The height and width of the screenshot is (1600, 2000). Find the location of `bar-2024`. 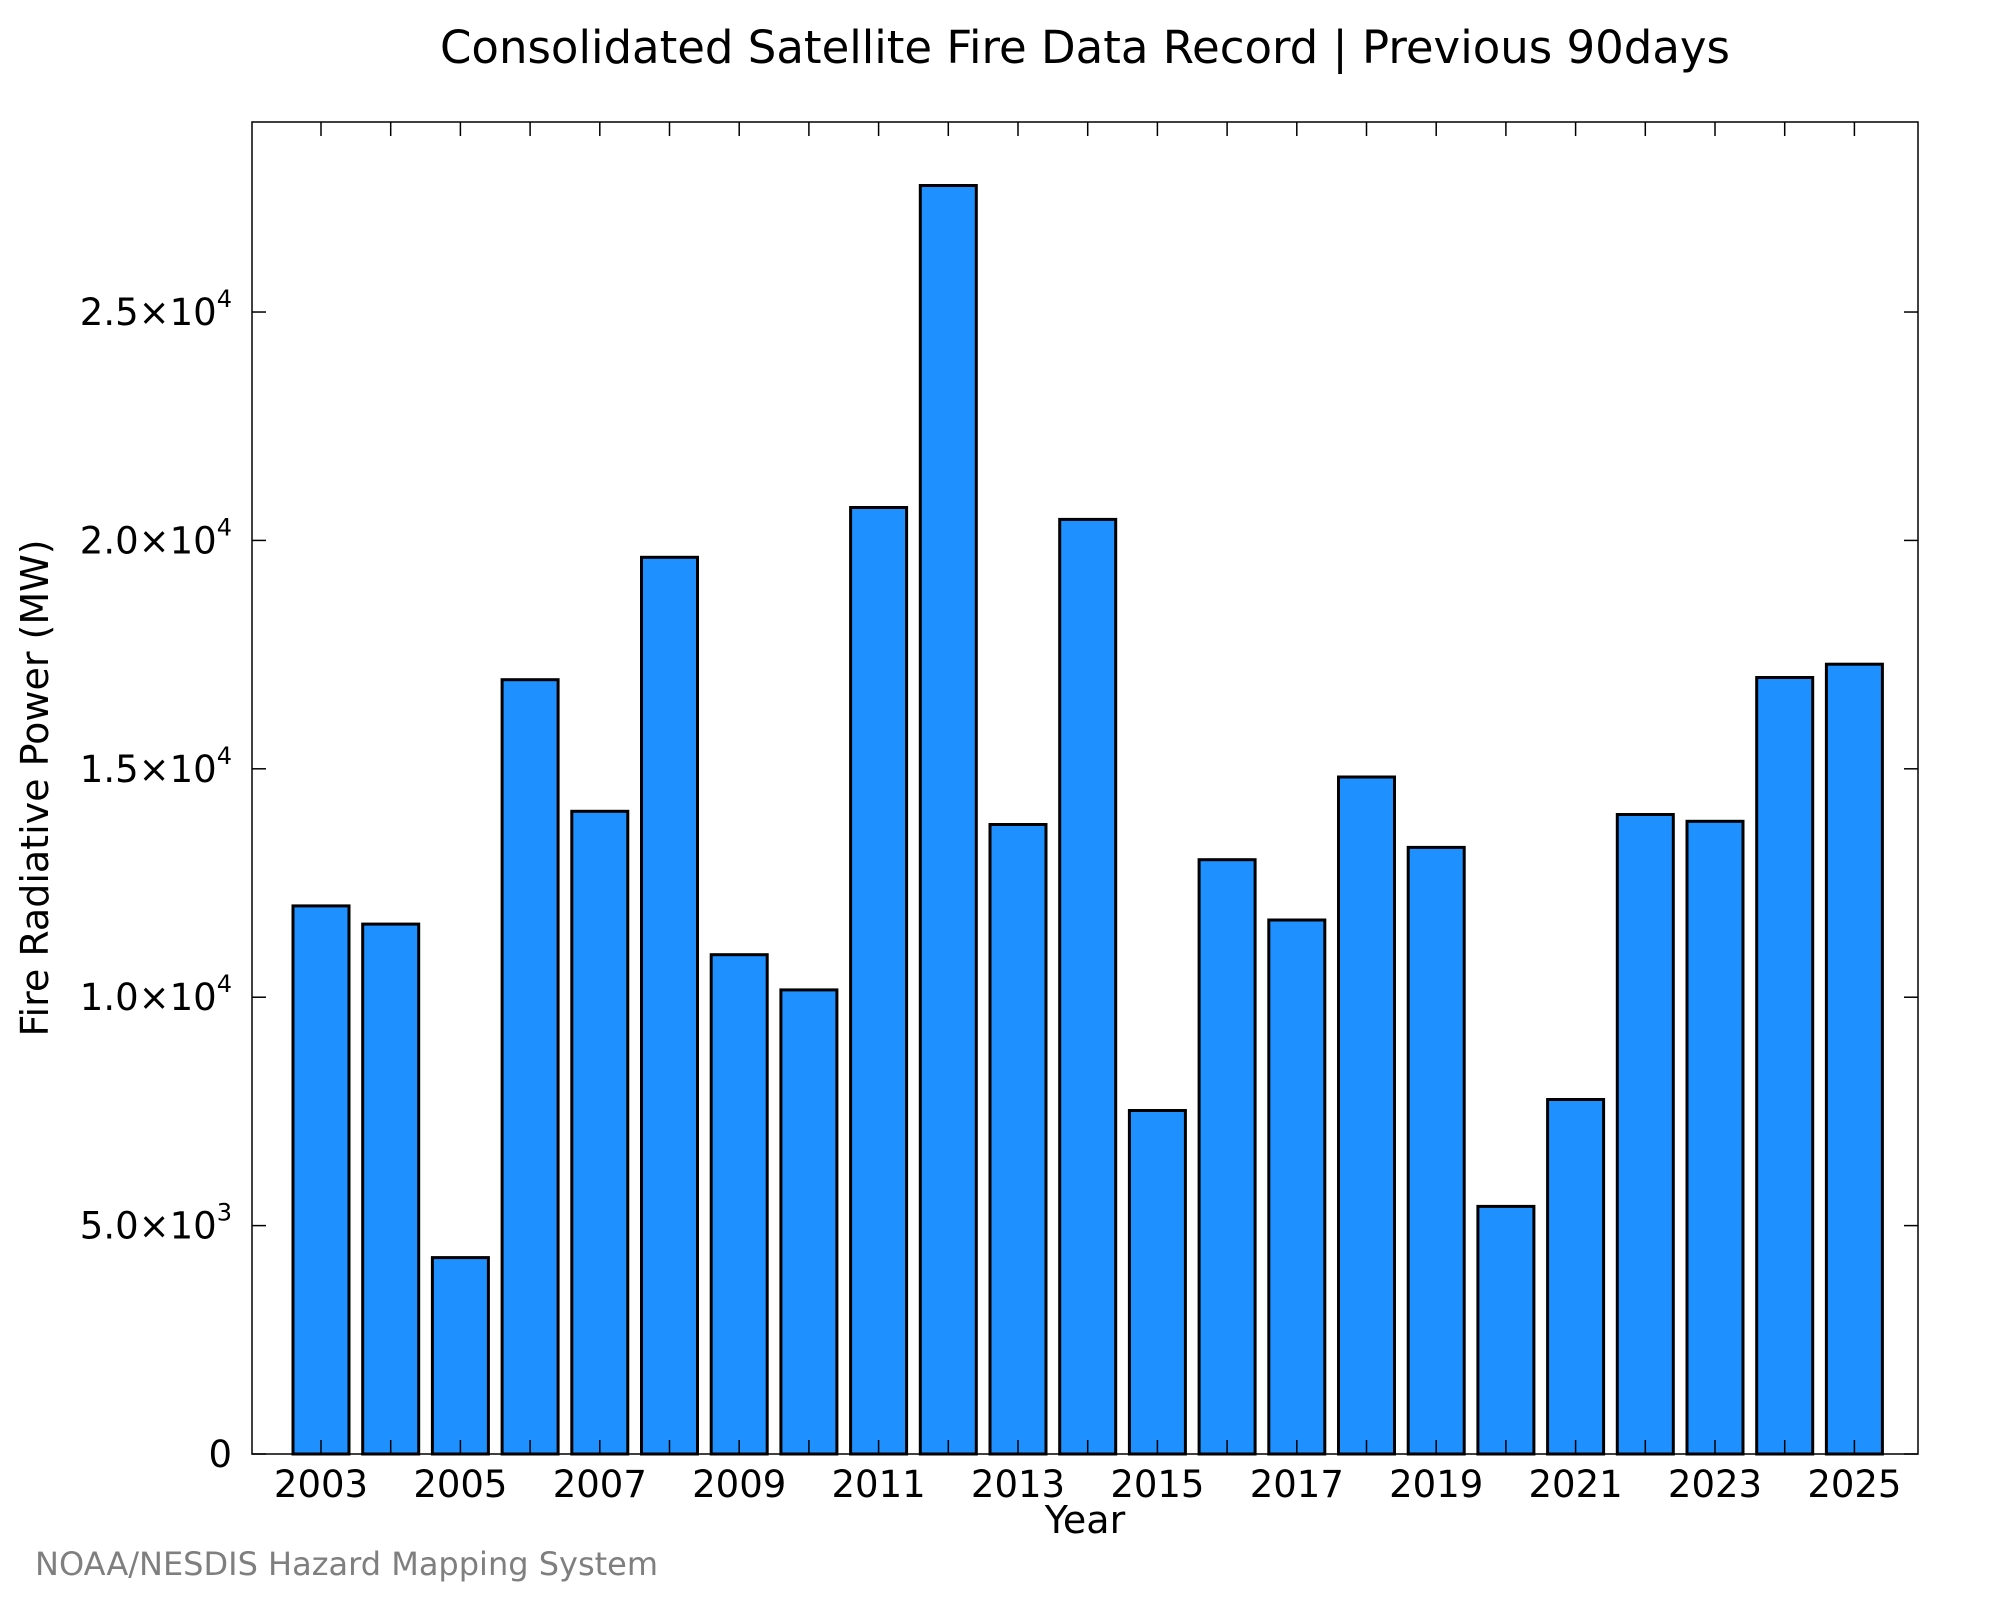

bar-2024 is located at coordinates (1785, 1066).